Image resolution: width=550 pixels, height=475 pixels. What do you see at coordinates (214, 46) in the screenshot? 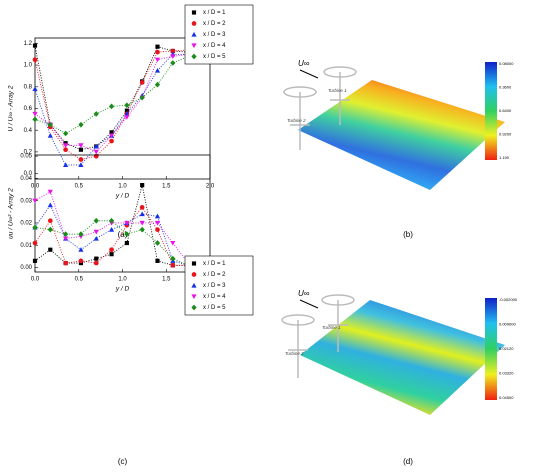
I see `legend-label: x / D = 4` at bounding box center [214, 46].